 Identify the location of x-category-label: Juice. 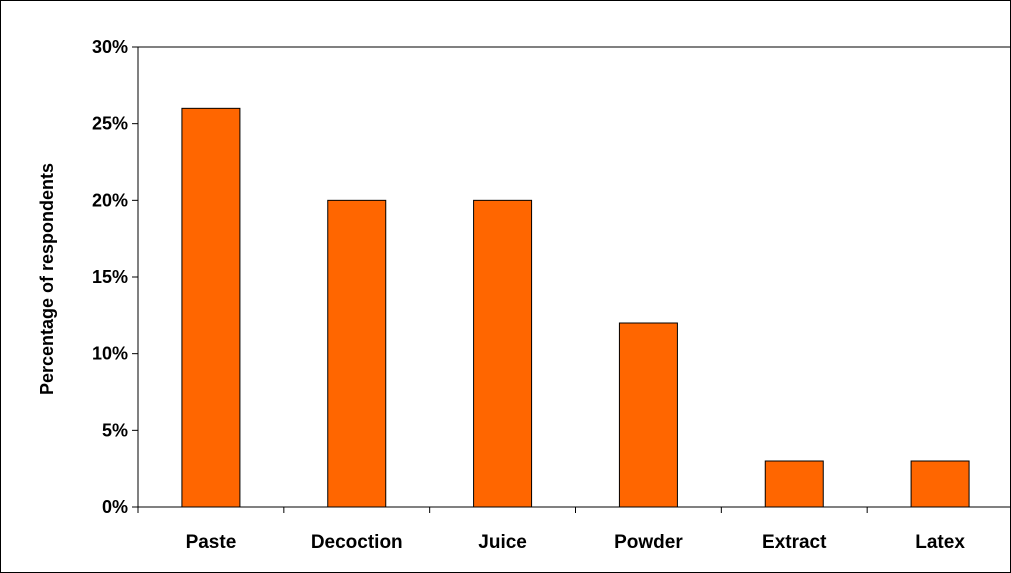
(502, 542).